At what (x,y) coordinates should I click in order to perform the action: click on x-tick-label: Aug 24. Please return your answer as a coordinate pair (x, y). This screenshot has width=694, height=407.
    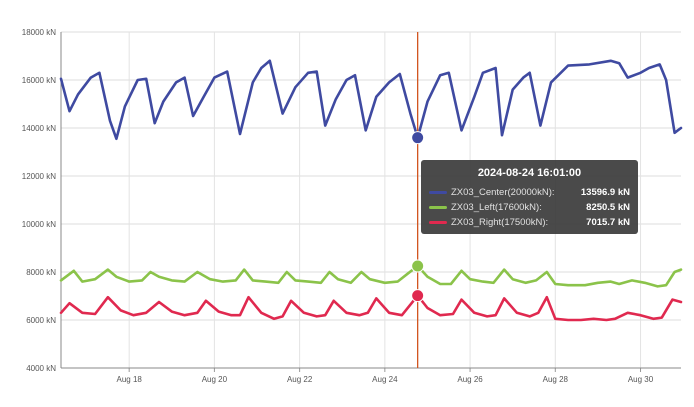
    Looking at the image, I should click on (385, 379).